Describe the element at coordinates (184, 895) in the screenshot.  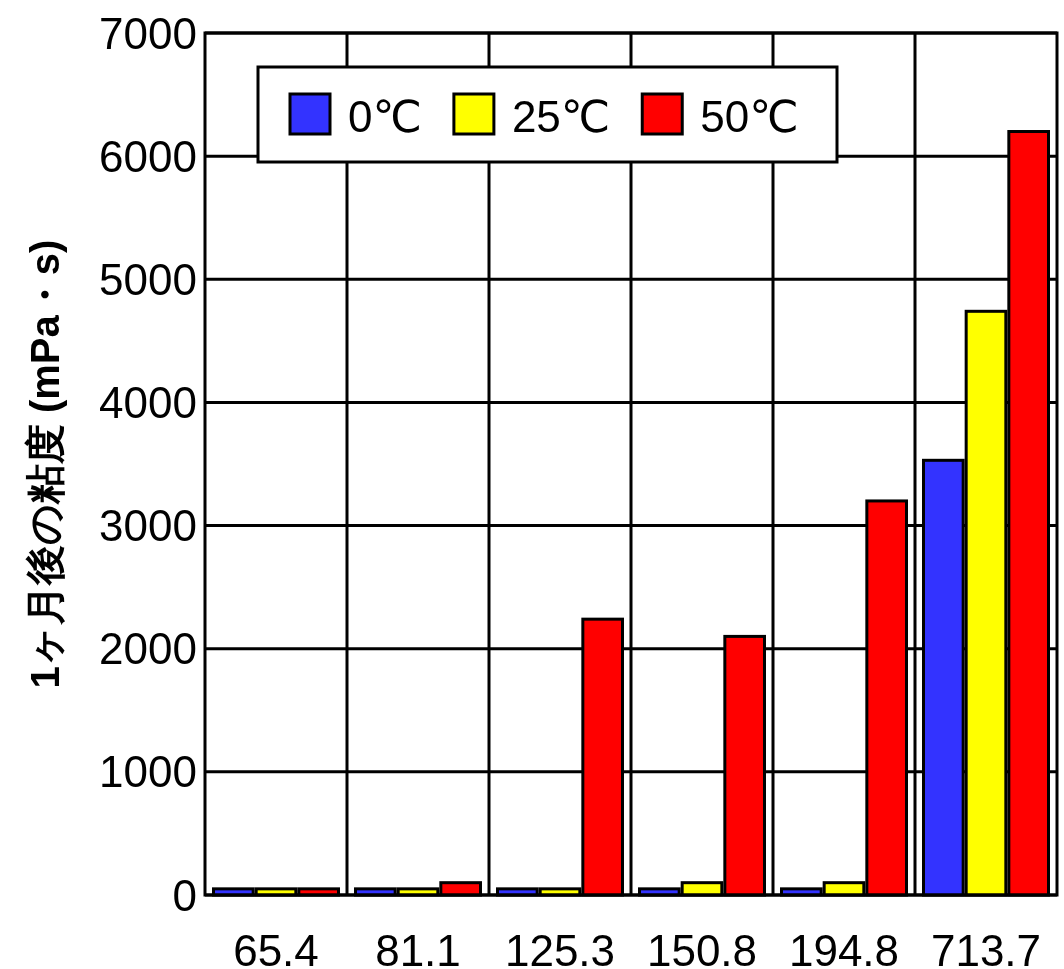
I see `y-tick-label: 0` at that location.